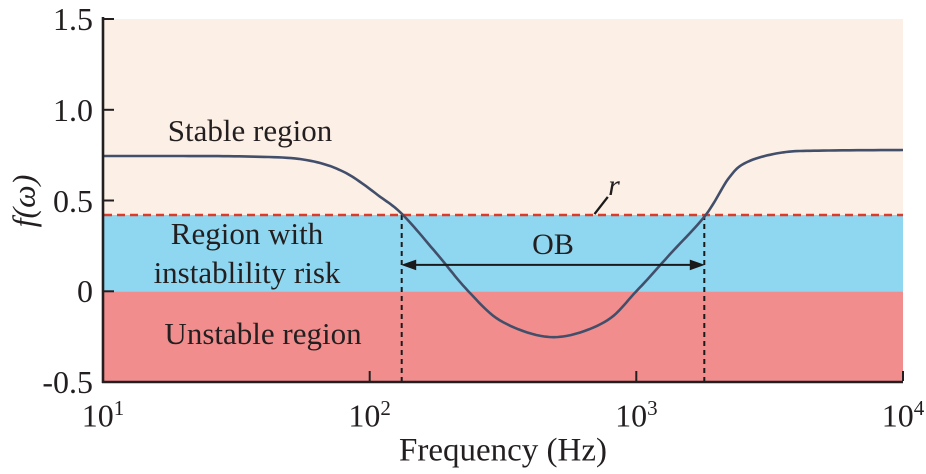 The image size is (926, 474). I want to click on risk-region-label: Region with instablility risk, so click(247, 253).